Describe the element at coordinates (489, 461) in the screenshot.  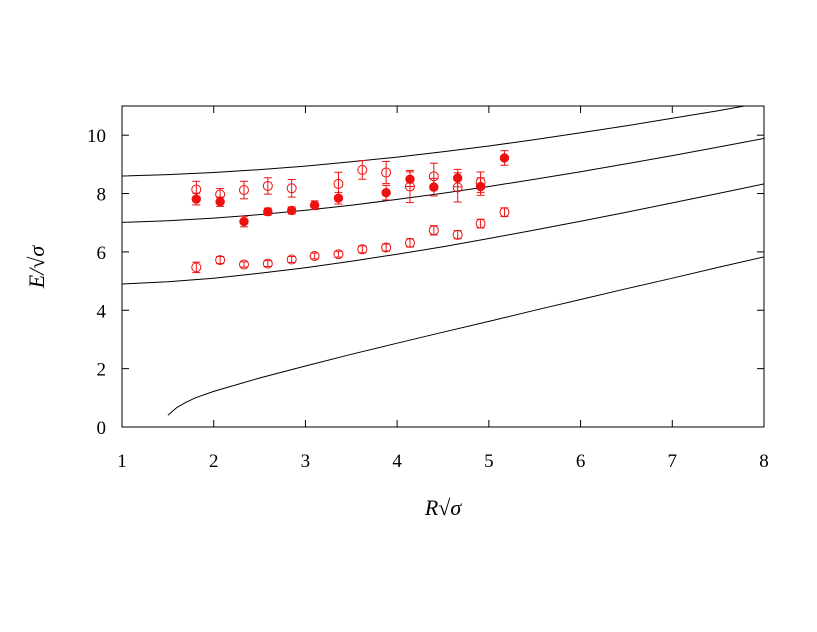
I see `x-tick-label: 5` at that location.